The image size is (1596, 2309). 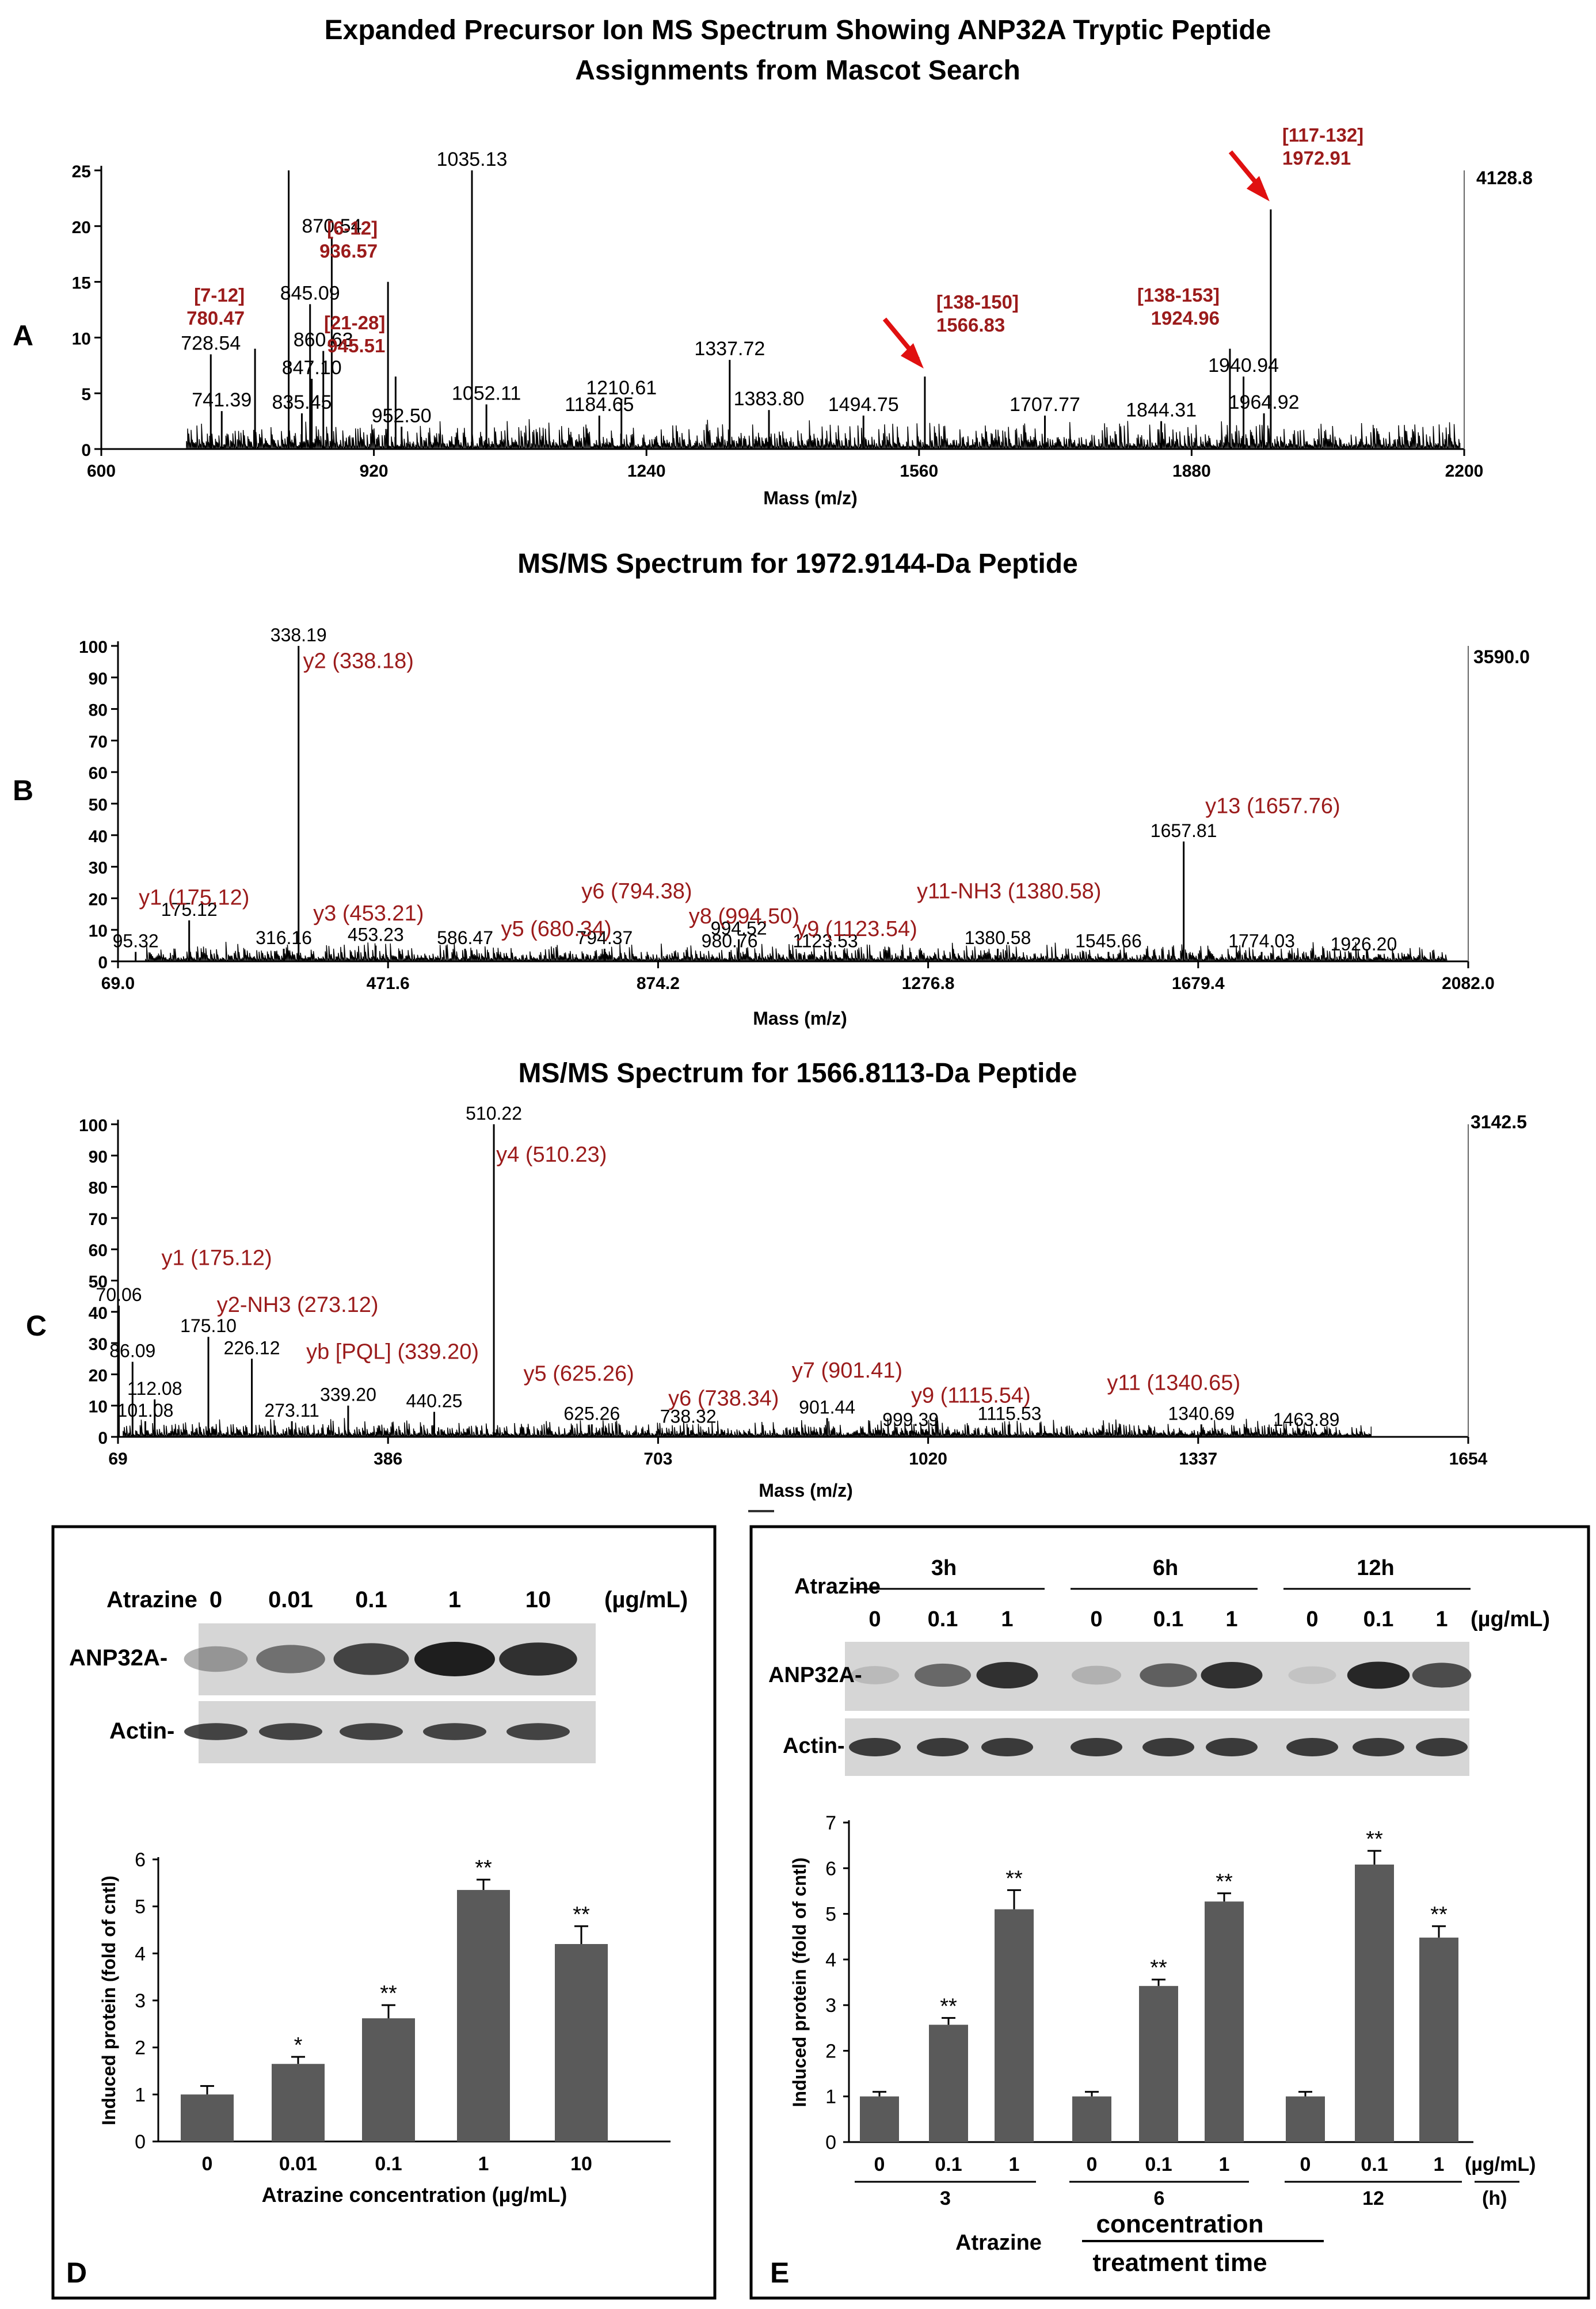 What do you see at coordinates (98, 1282) in the screenshot?
I see `plotC-y-tick-label: 50` at bounding box center [98, 1282].